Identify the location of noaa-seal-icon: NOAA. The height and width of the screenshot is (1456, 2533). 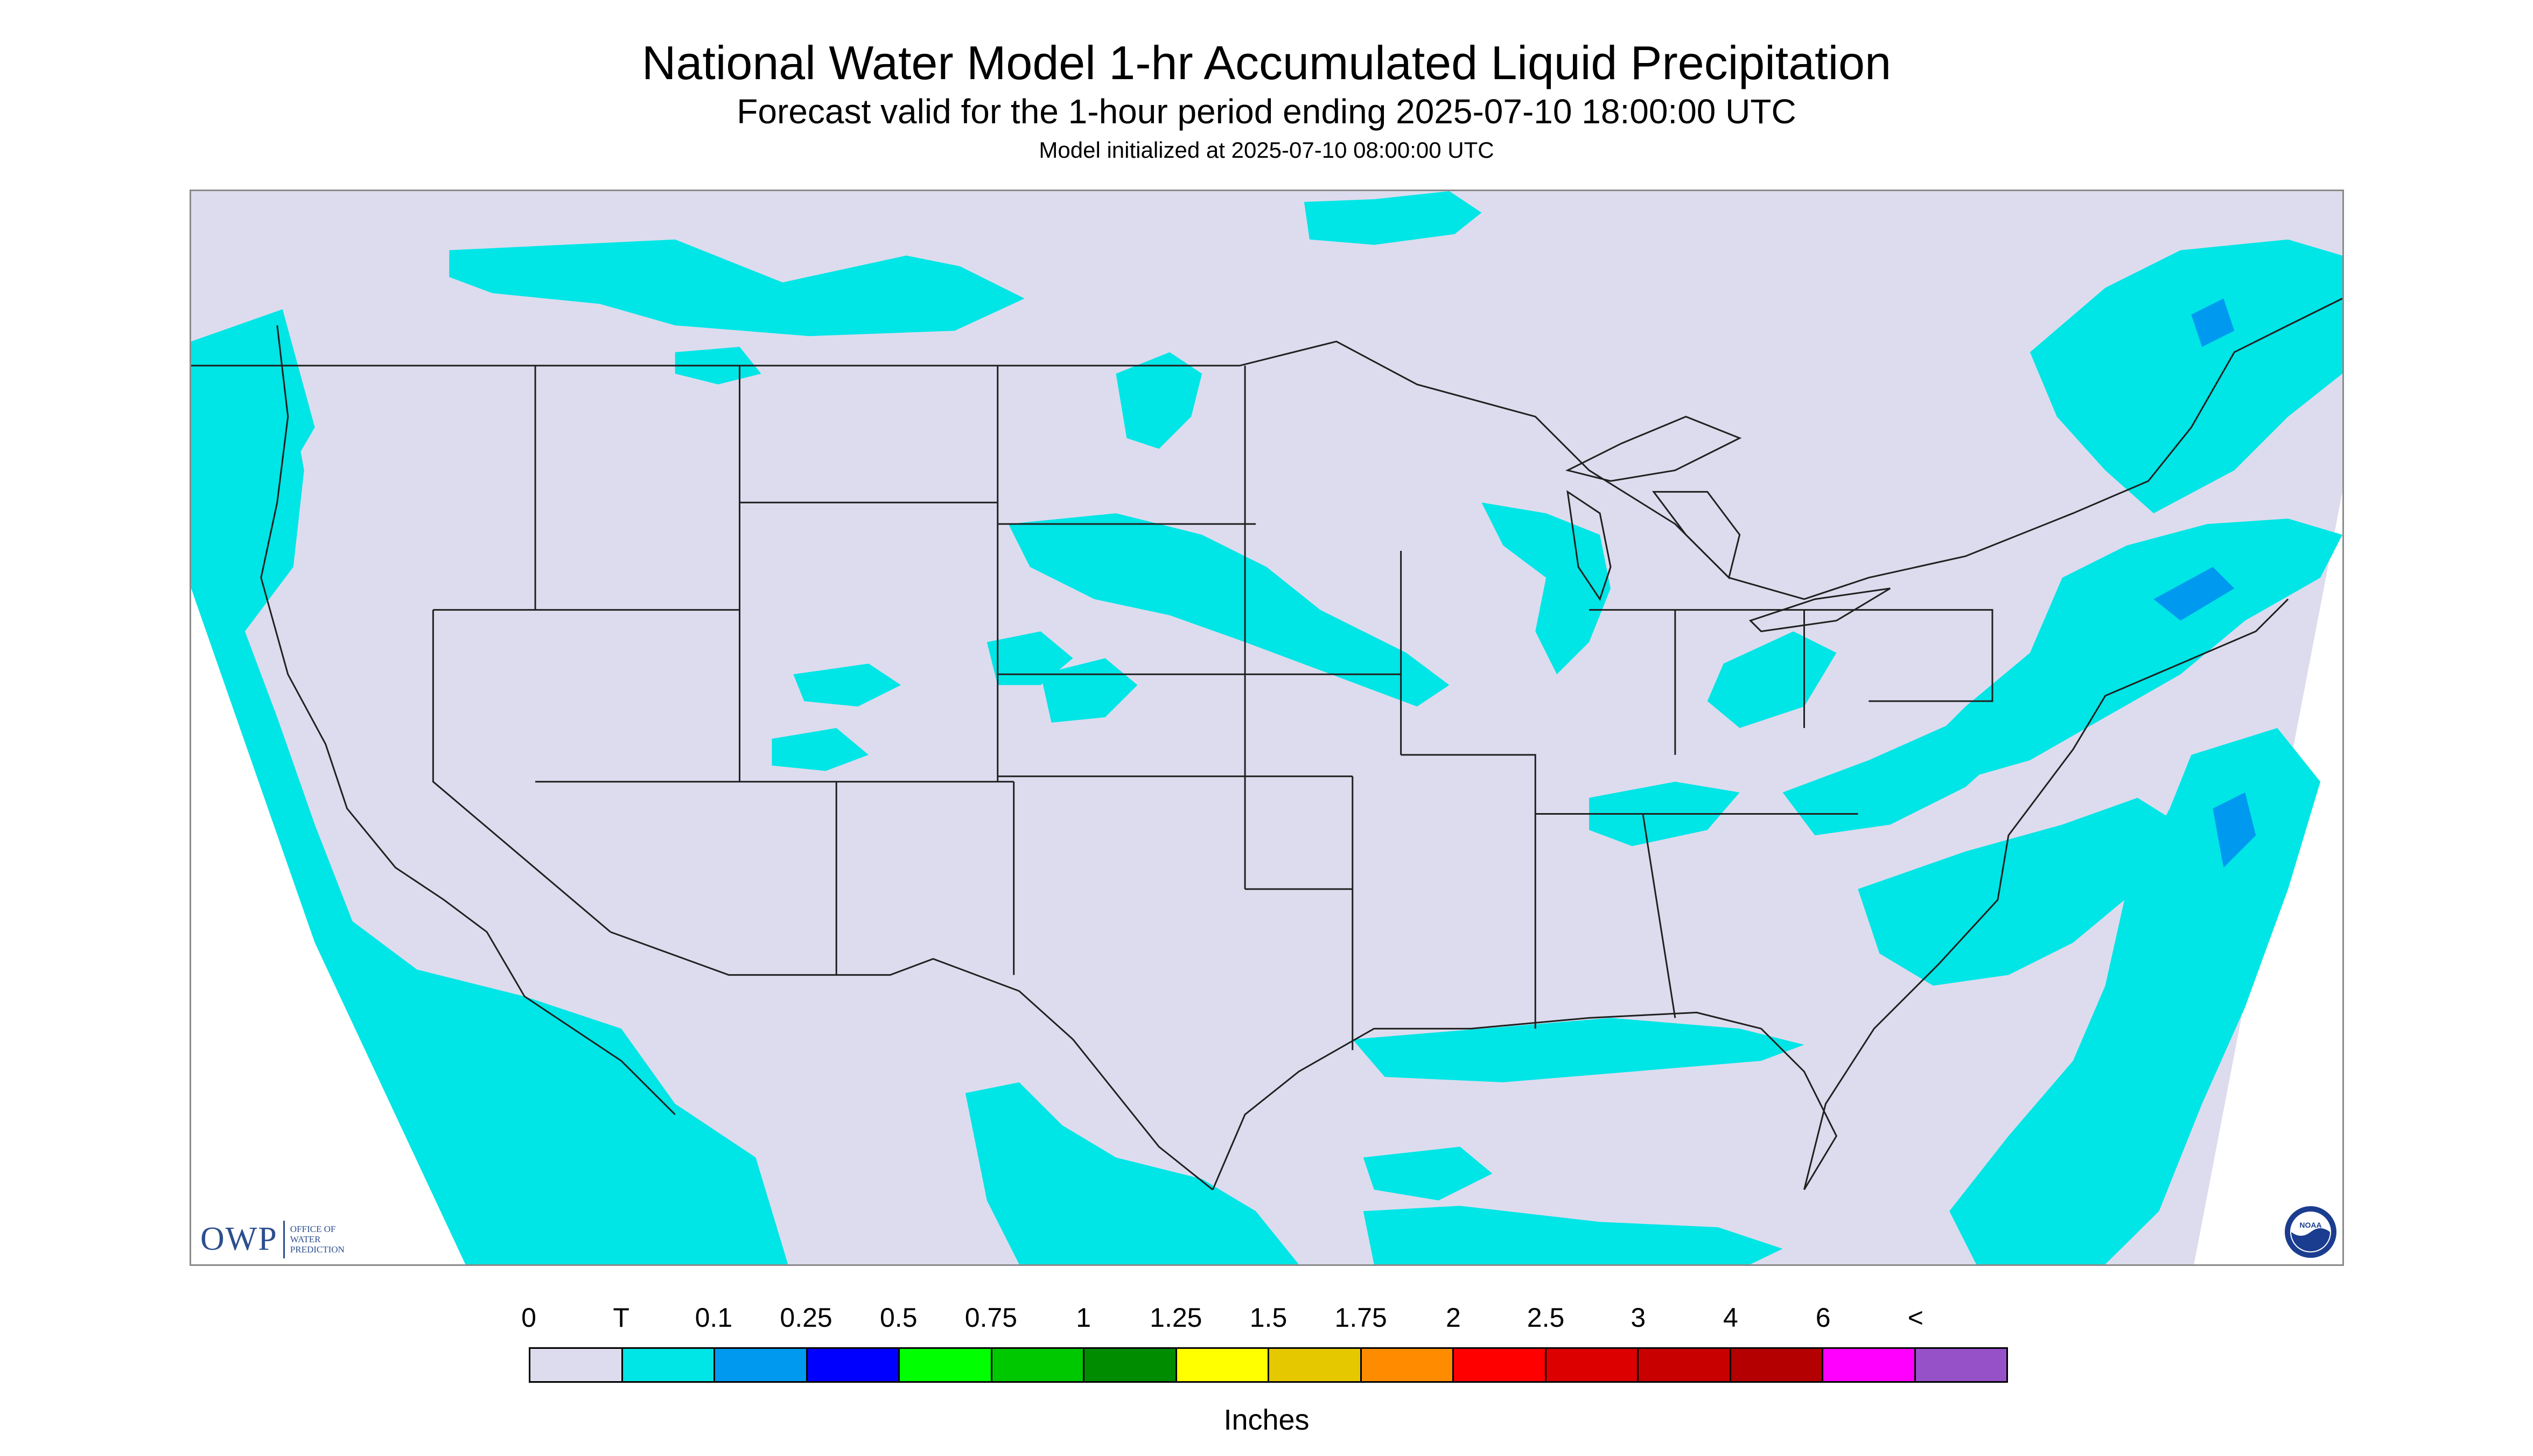
(2310, 1232).